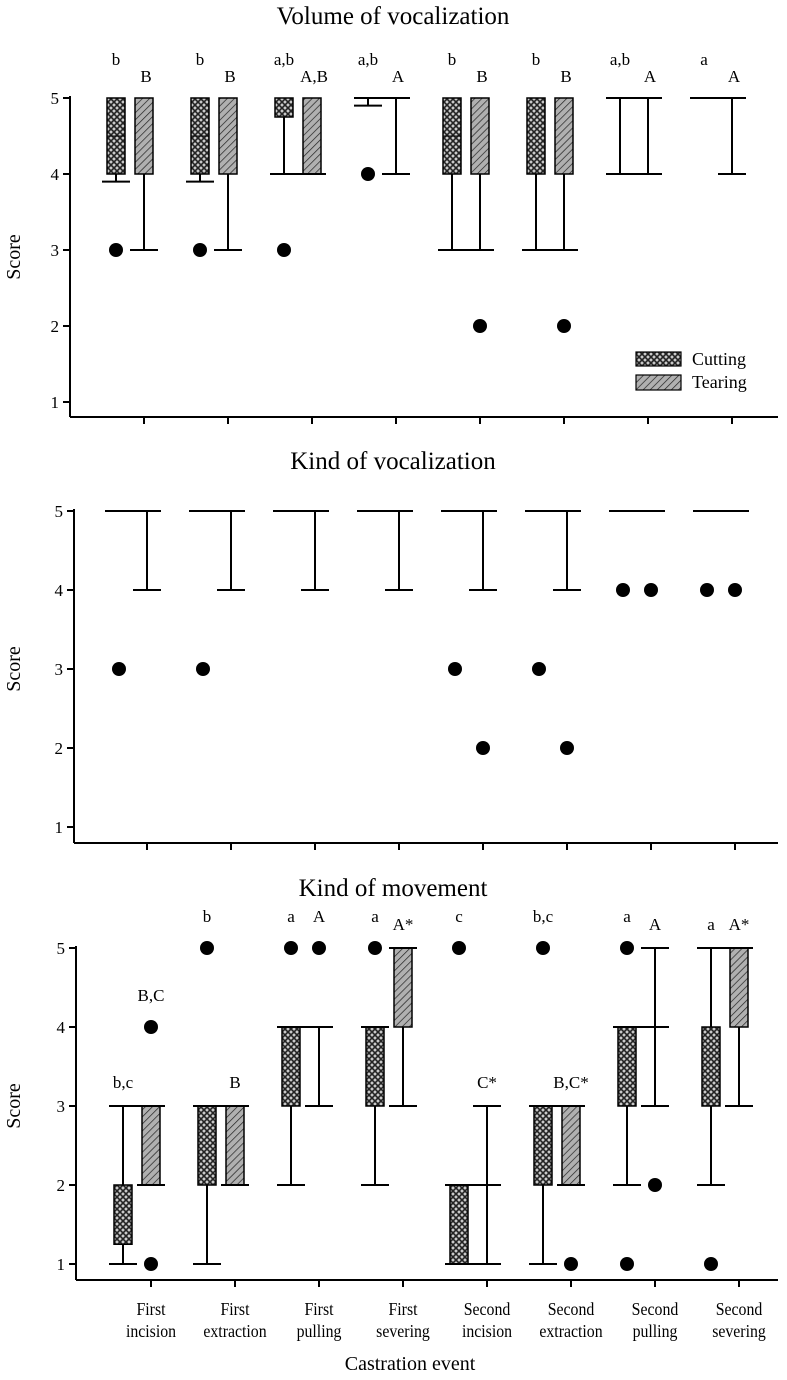 Image resolution: width=787 pixels, height=1380 pixels. What do you see at coordinates (393, 16) in the screenshot?
I see `panel-1-title: Volume of vocalization` at bounding box center [393, 16].